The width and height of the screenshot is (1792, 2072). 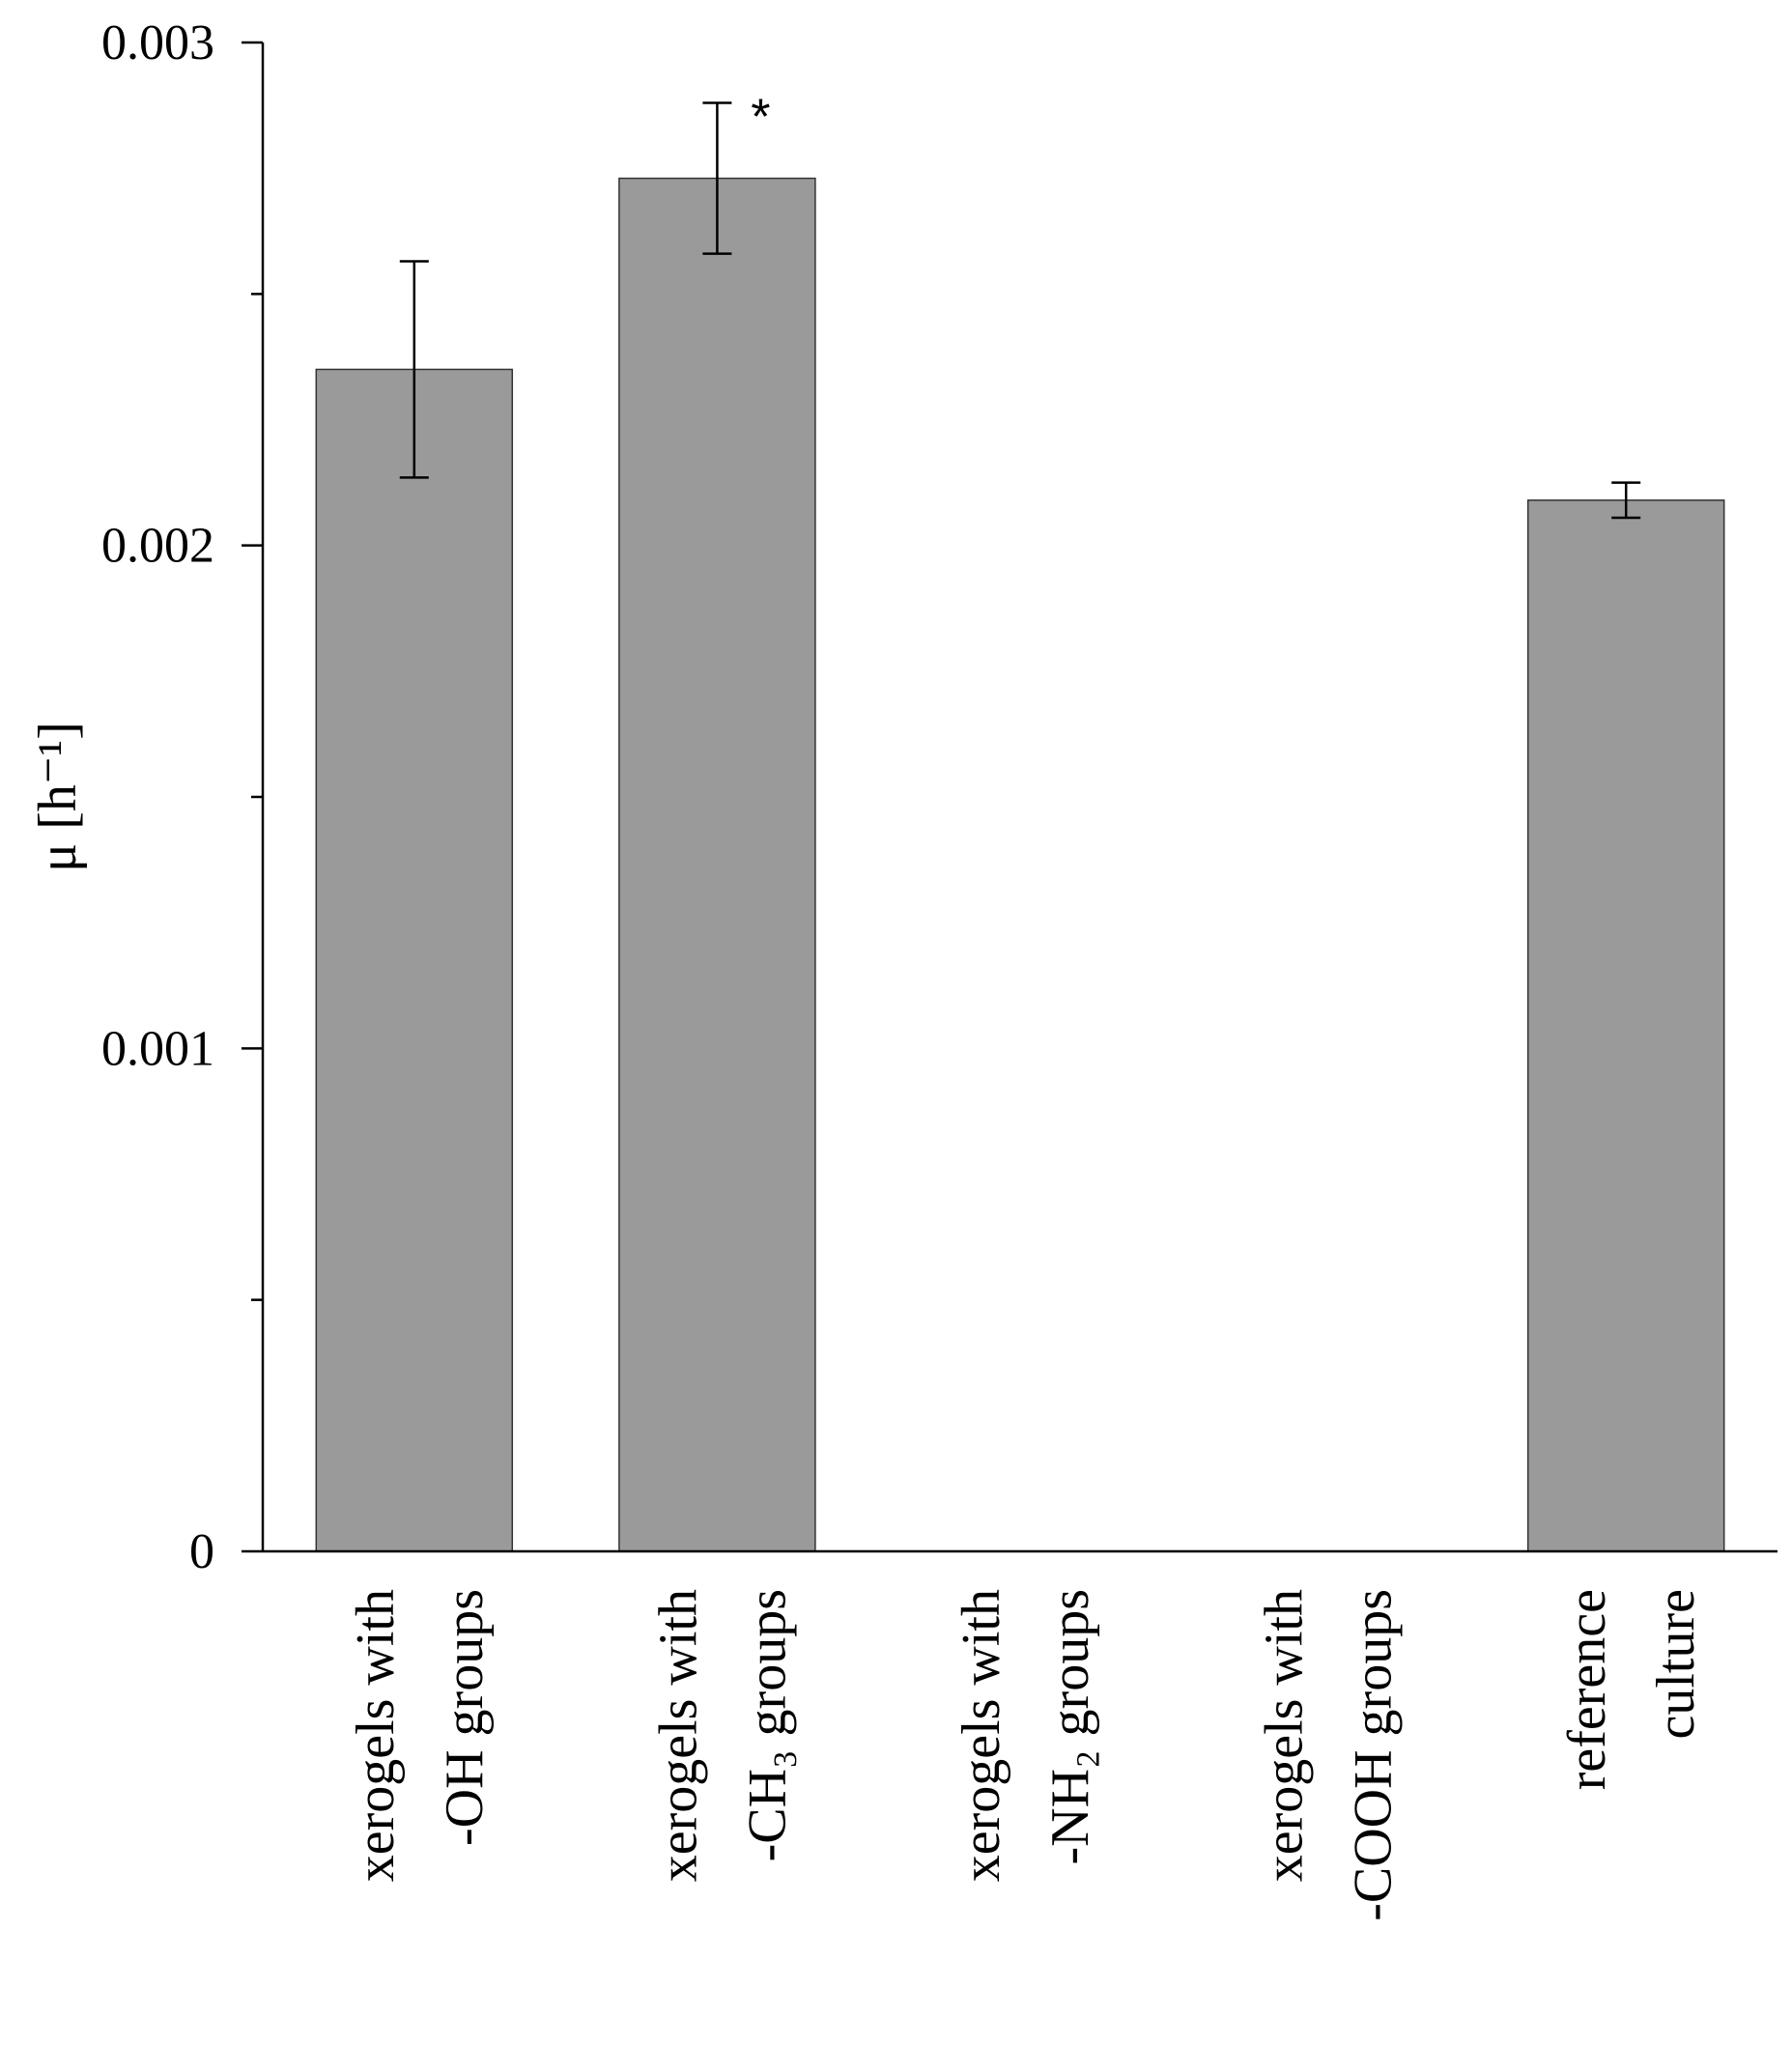 I want to click on x-category-label: xerogels with -NH₂ groups, so click(x=1026, y=1735).